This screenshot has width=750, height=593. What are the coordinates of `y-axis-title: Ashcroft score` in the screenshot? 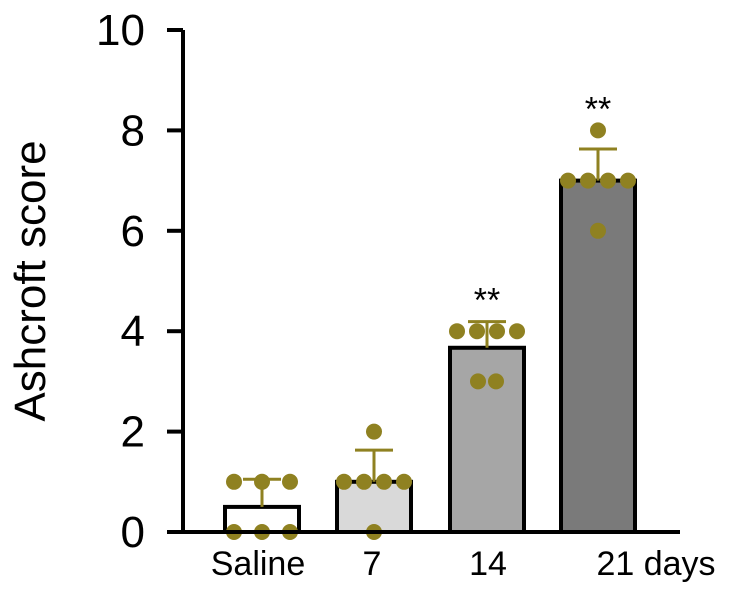 It's located at (30, 280).